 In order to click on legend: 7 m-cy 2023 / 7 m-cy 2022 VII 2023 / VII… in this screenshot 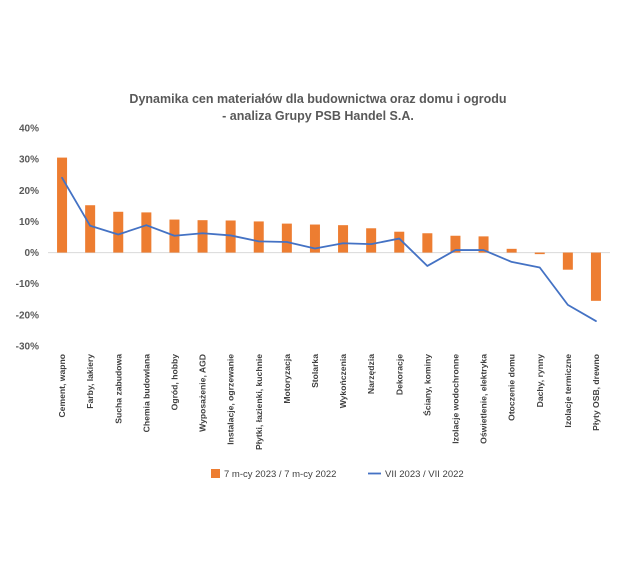, I will do `click(337, 474)`.